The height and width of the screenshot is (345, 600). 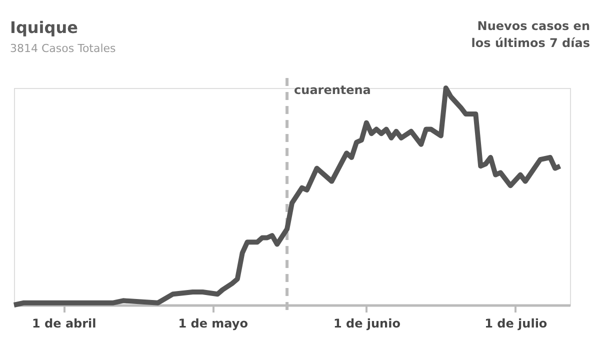 What do you see at coordinates (530, 34) in the screenshot?
I see `text: Nuevos casos en los últimos 7 días` at bounding box center [530, 34].